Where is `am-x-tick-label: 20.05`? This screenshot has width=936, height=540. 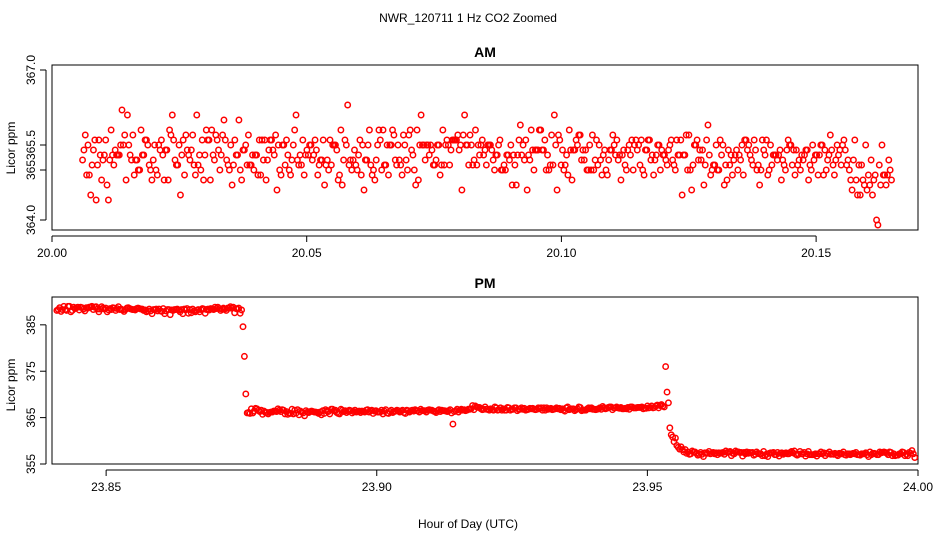 am-x-tick-label: 20.05 is located at coordinates (307, 253).